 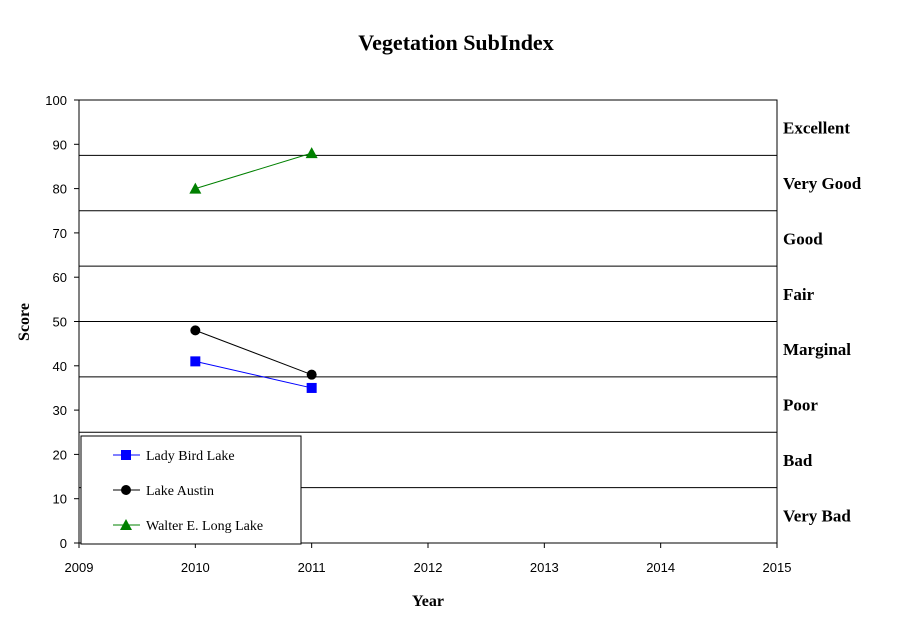 What do you see at coordinates (799, 294) in the screenshot?
I see `band-label: Fair` at bounding box center [799, 294].